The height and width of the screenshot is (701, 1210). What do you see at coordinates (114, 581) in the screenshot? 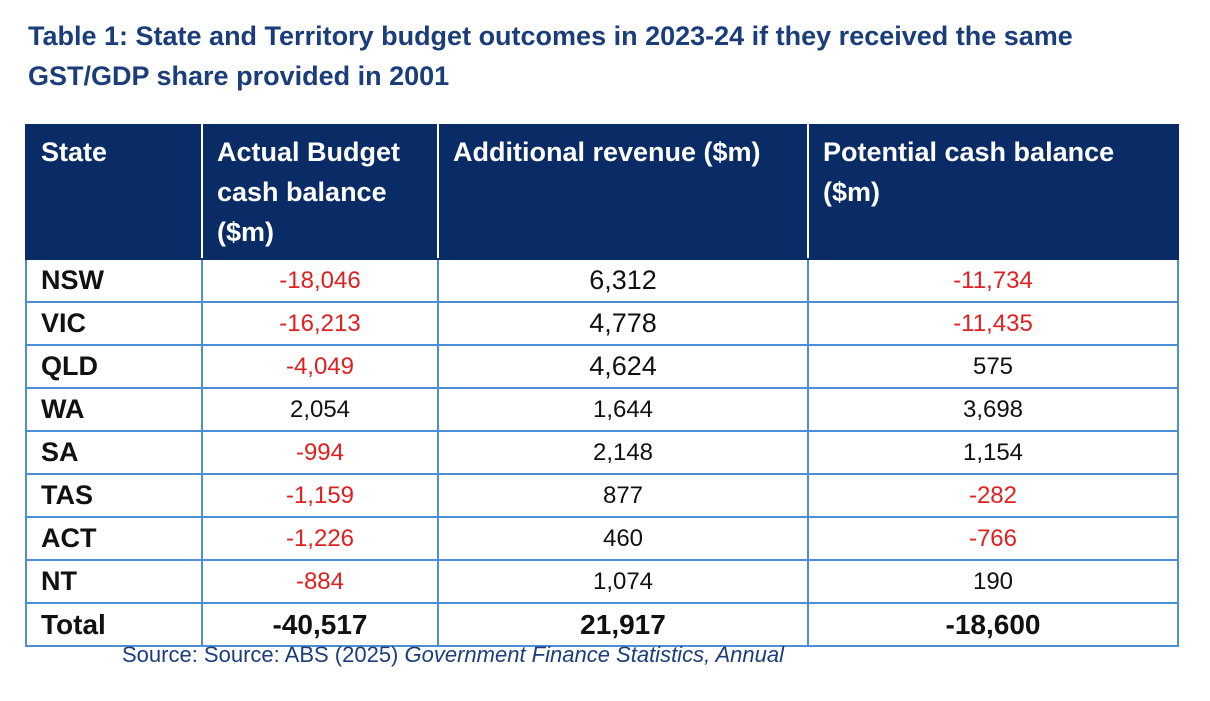
I see `state-cell: NT` at bounding box center [114, 581].